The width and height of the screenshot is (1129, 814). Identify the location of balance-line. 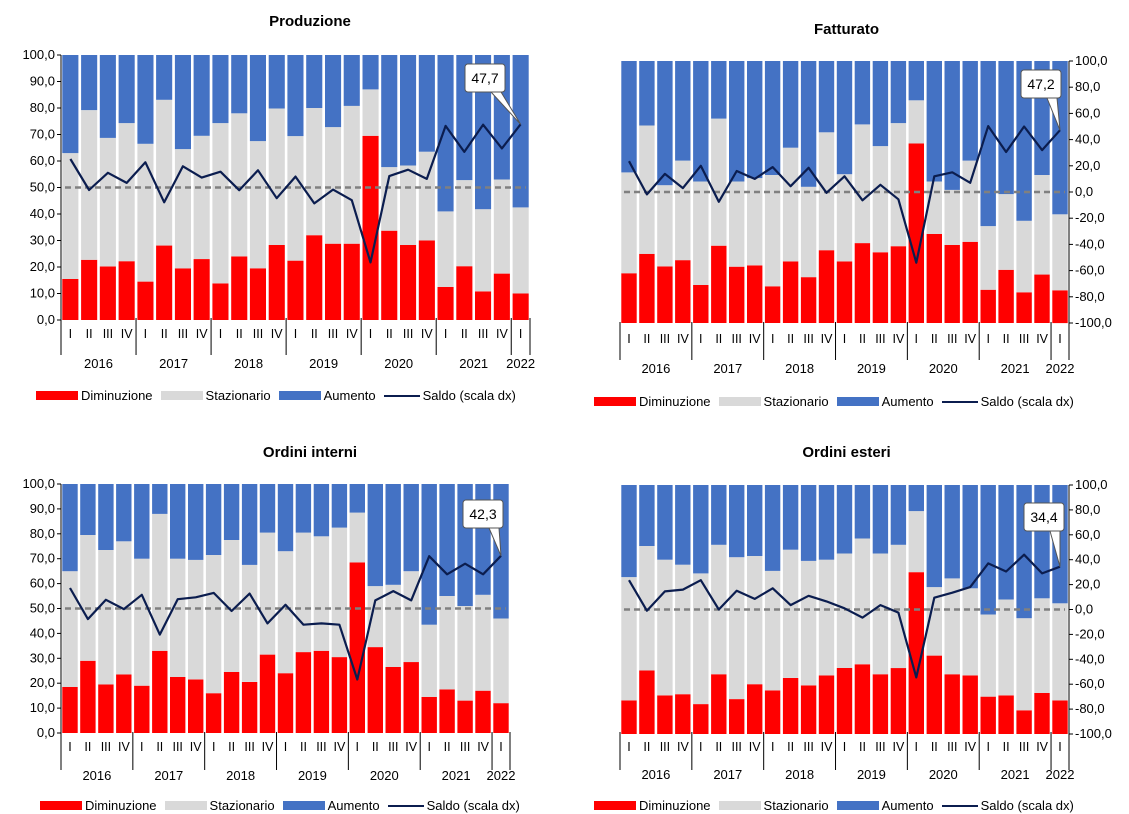
(844, 194).